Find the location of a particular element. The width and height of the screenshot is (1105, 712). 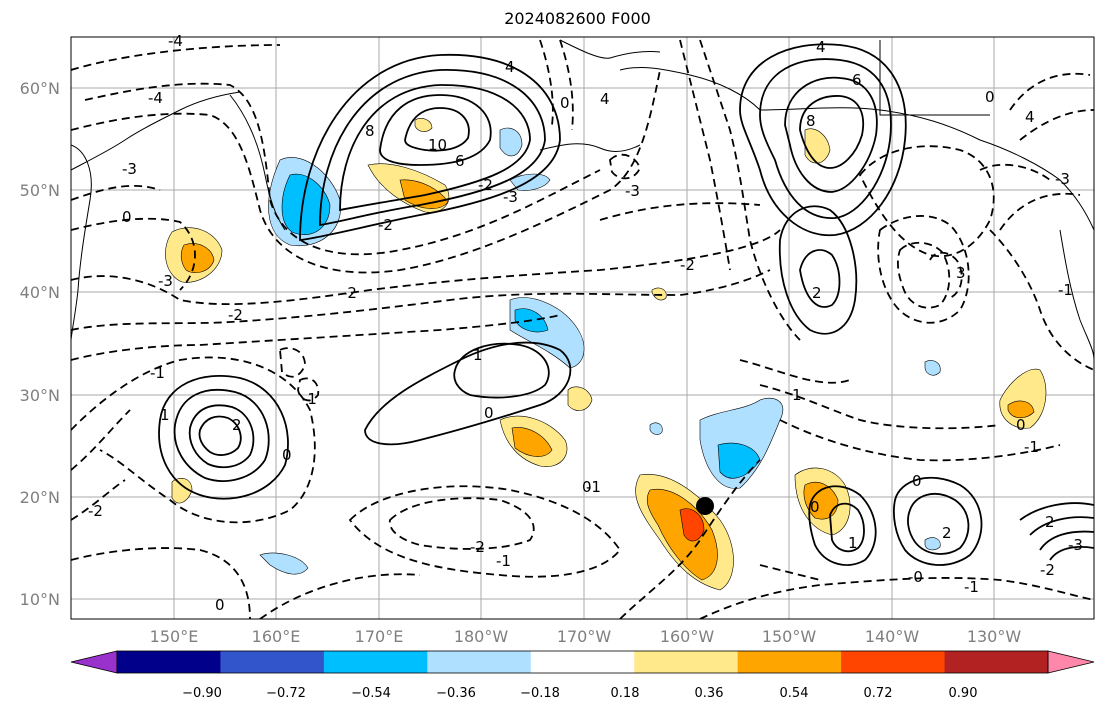

lon-label: 150°E is located at coordinates (174, 636).